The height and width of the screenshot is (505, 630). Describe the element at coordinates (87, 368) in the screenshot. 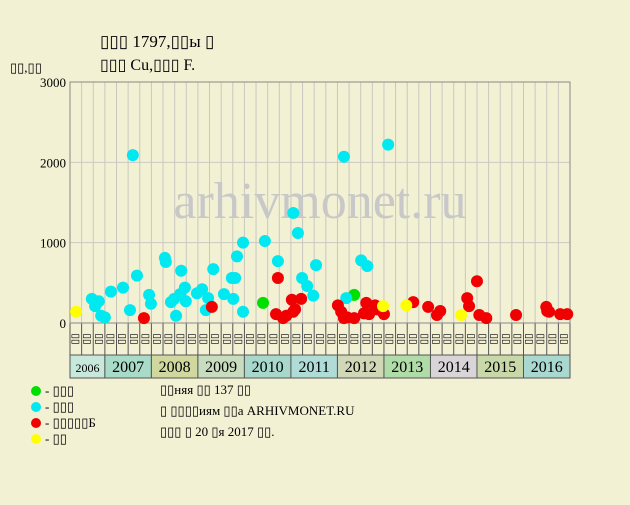

I see `year-label: 2006` at that location.